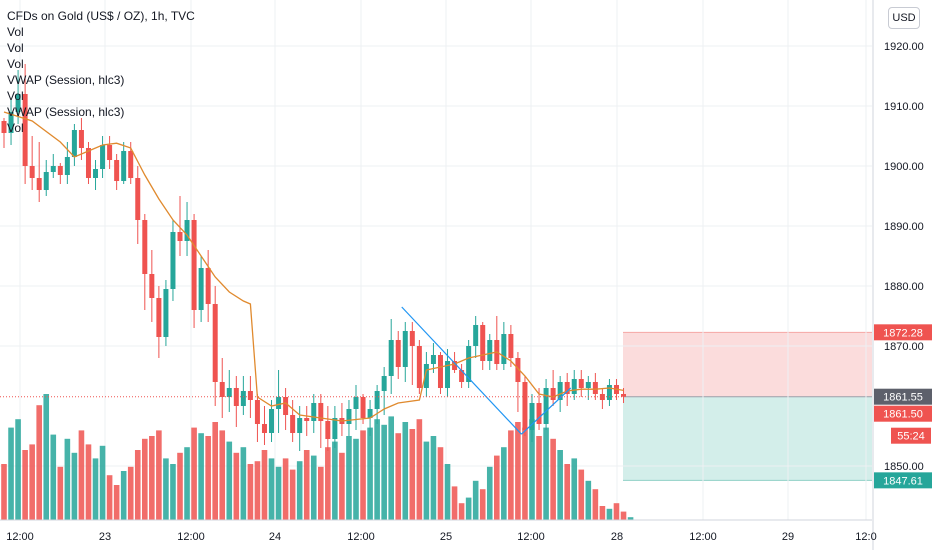  What do you see at coordinates (15, 64) in the screenshot?
I see `indicator-vol-3: Vol` at bounding box center [15, 64].